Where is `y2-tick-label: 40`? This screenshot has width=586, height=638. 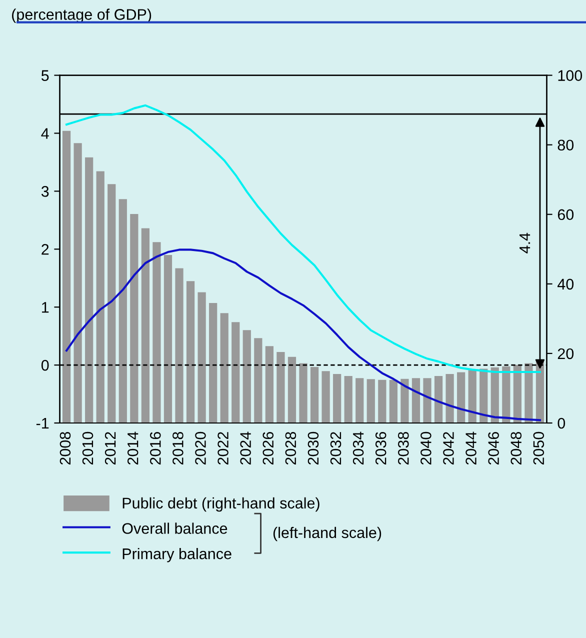
y2-tick-label: 40 is located at coordinates (566, 284).